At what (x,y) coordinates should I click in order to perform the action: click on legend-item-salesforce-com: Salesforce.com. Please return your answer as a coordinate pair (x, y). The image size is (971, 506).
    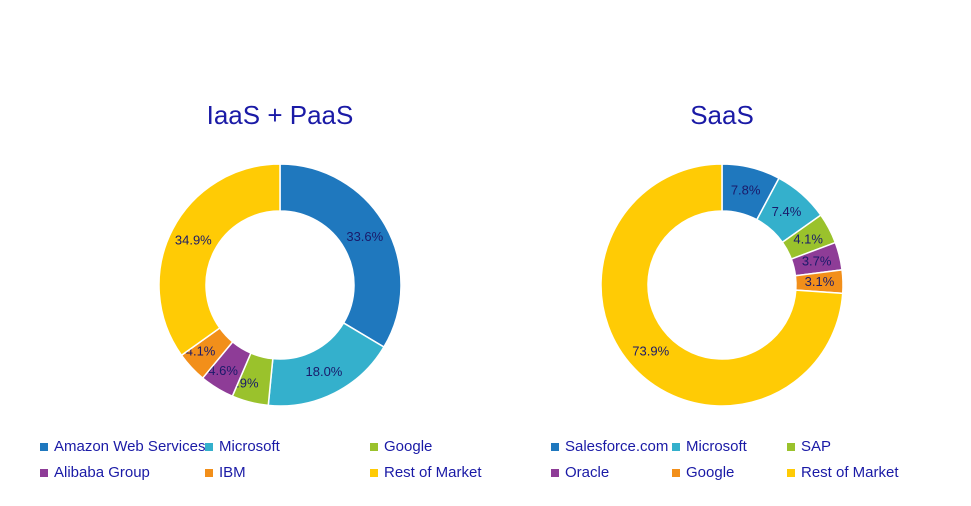
    Looking at the image, I should click on (609, 446).